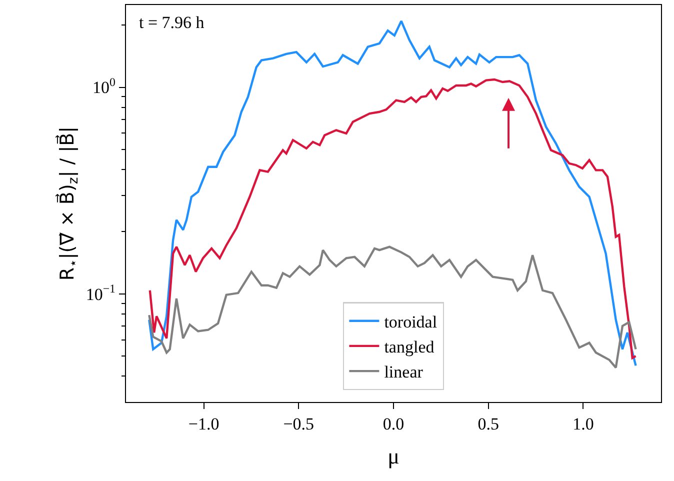 This screenshot has width=674, height=481. What do you see at coordinates (101, 293) in the screenshot?
I see `y-tick-label: 10$^{−1}$` at bounding box center [101, 293].